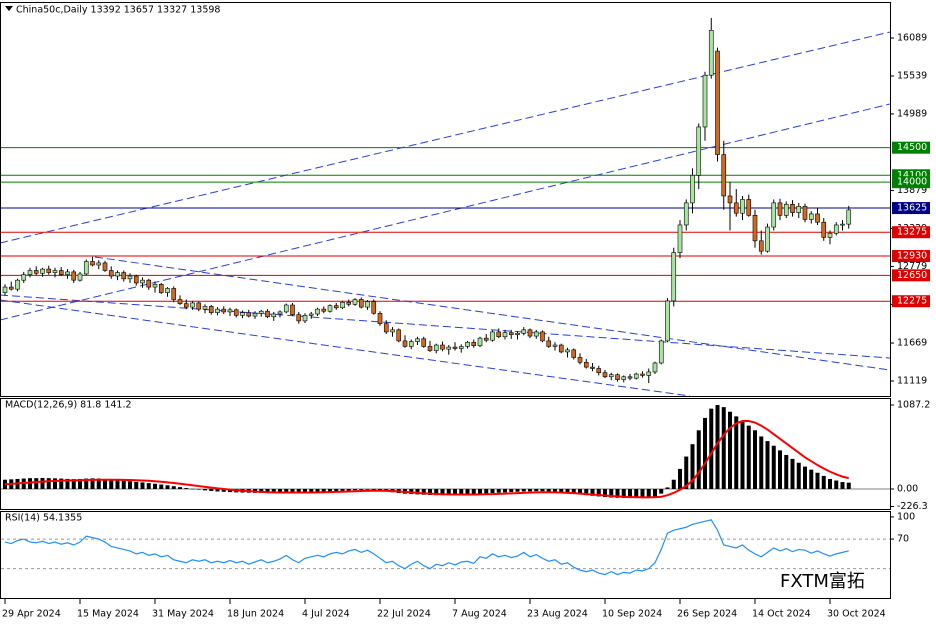 This screenshot has width=936, height=624. I want to click on macd-title: MACD(12,26,9) 81.8 141.2, so click(68, 405).